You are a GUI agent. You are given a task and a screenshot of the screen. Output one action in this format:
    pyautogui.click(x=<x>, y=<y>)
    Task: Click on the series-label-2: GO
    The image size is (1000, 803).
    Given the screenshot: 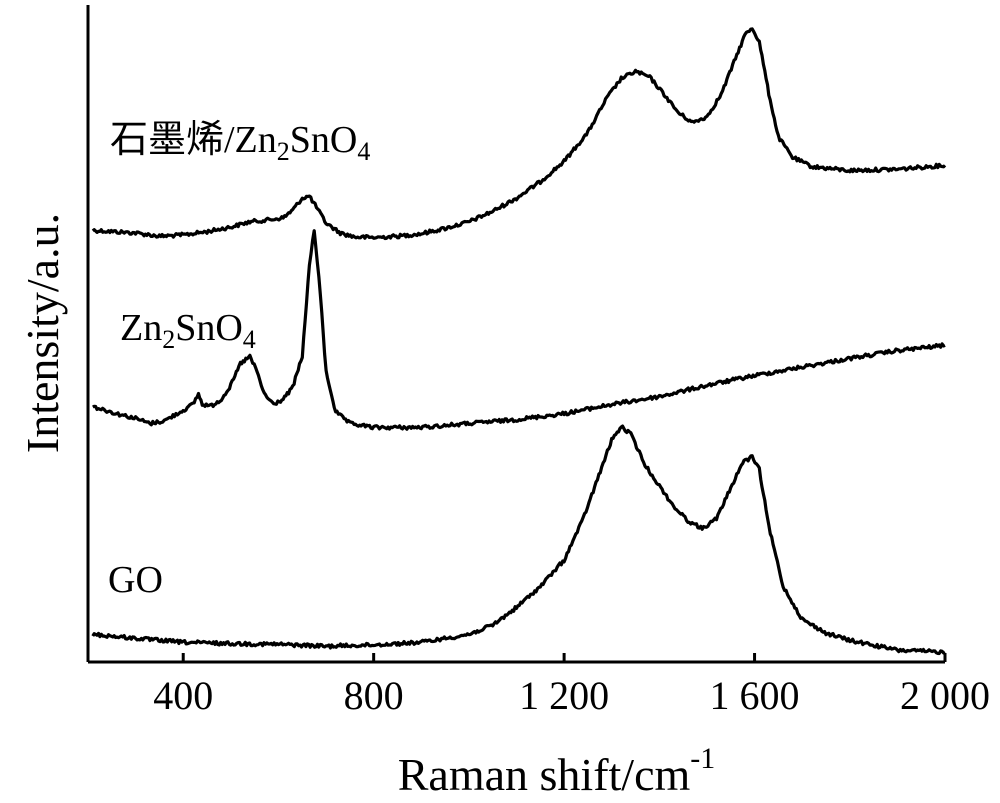 What is the action you would take?
    pyautogui.click(x=135, y=580)
    